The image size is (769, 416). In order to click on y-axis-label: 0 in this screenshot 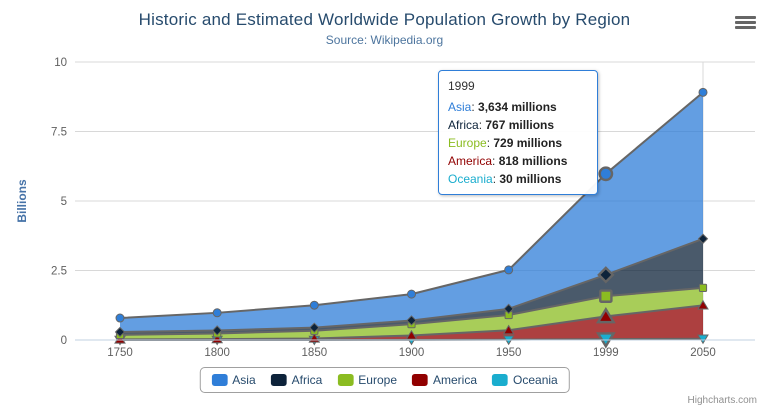, I will do `click(64, 341)`.